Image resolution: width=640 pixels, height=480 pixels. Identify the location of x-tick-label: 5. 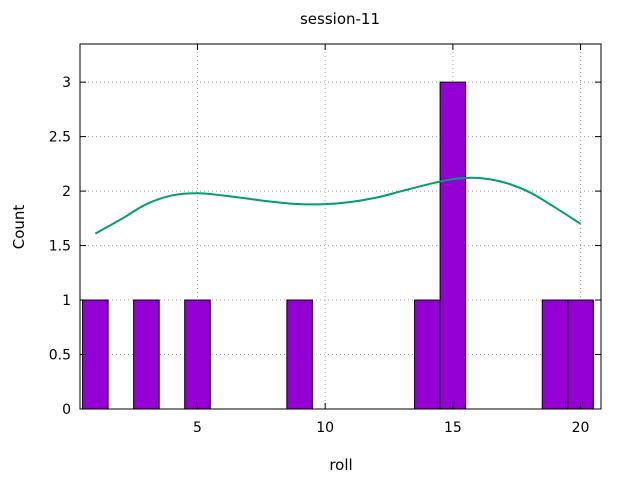
(197, 428).